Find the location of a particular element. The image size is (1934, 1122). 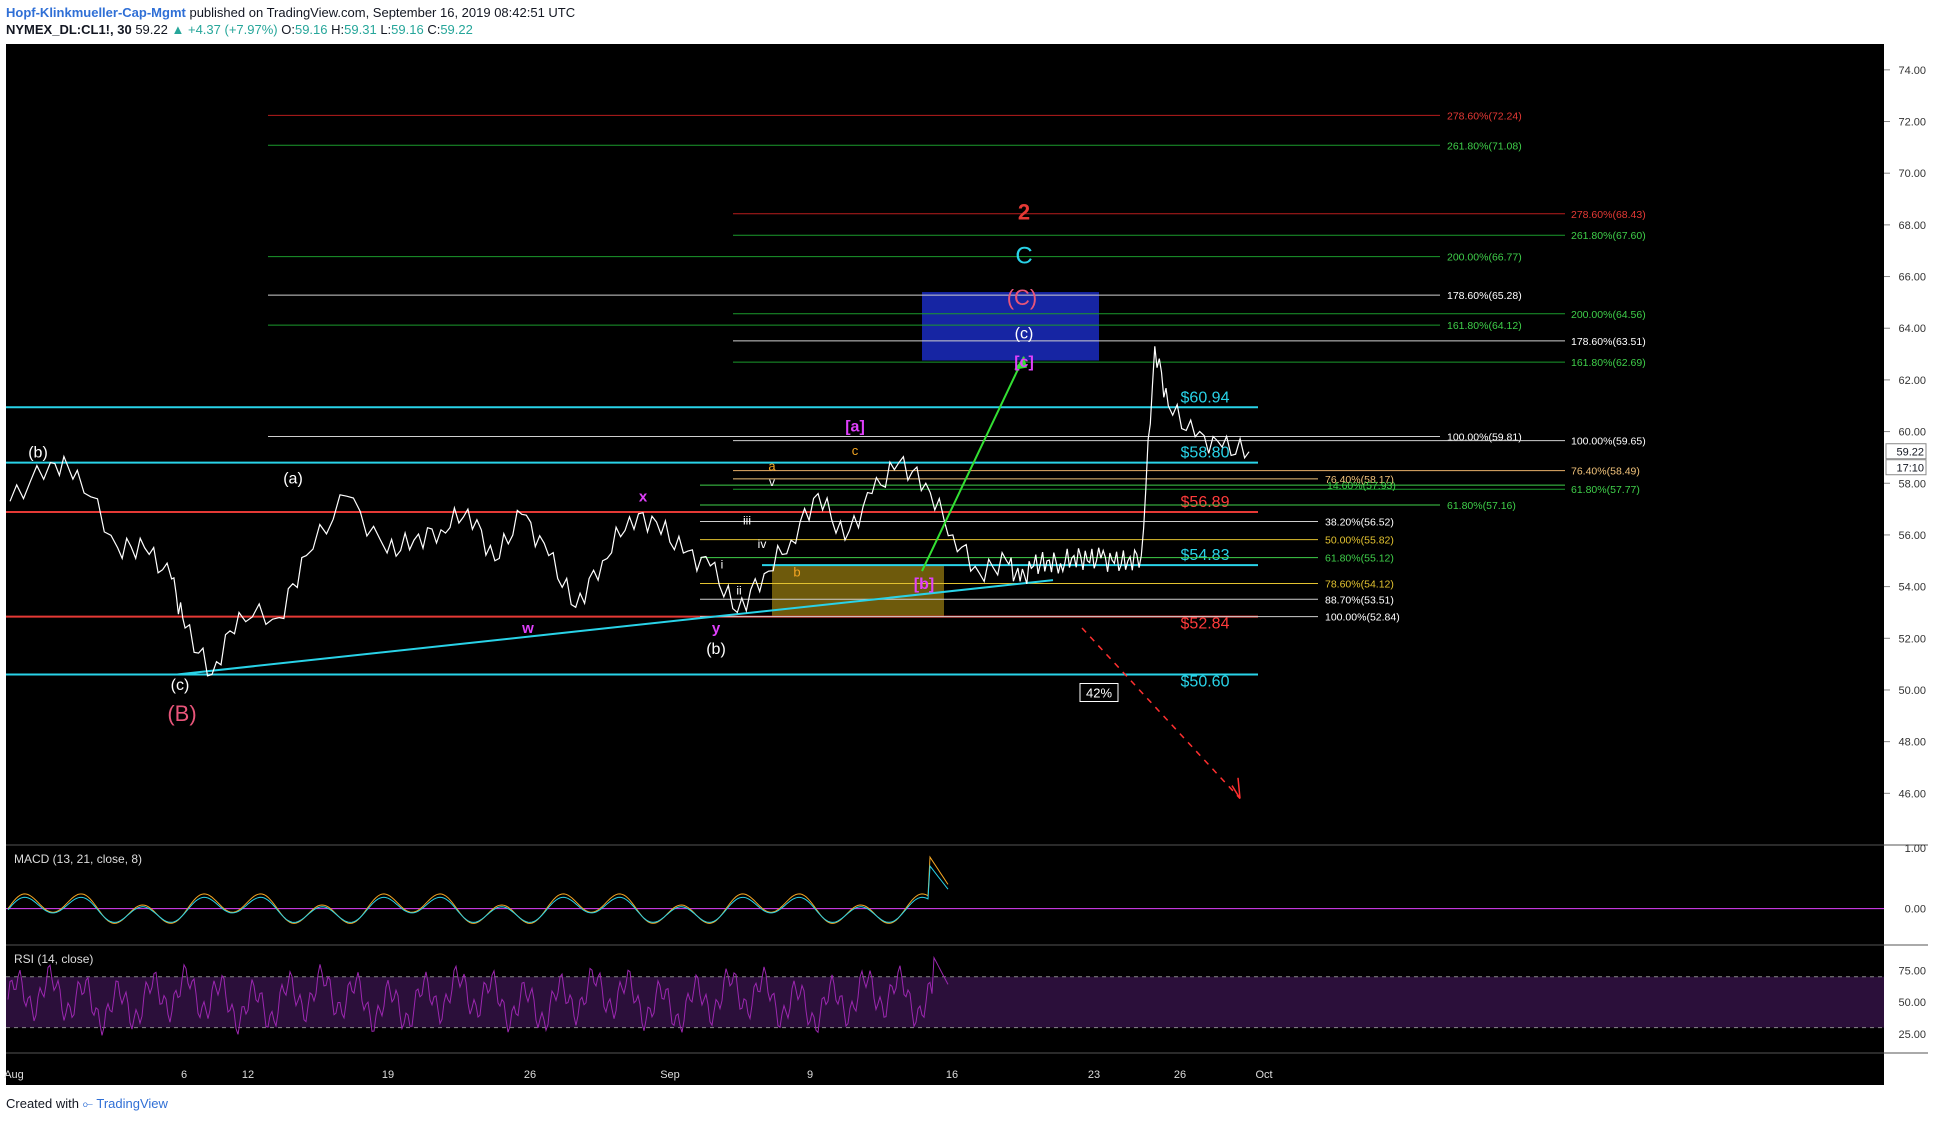

footer: Created with ⟜ TradingView is located at coordinates (967, 1103).